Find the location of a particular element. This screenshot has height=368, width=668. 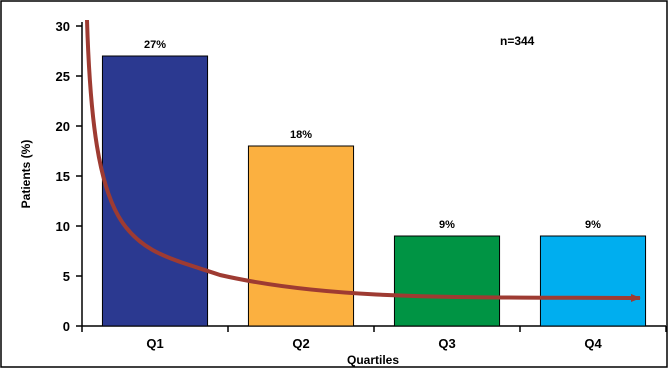

y-axis-title: Patients (%) is located at coordinates (26, 174).